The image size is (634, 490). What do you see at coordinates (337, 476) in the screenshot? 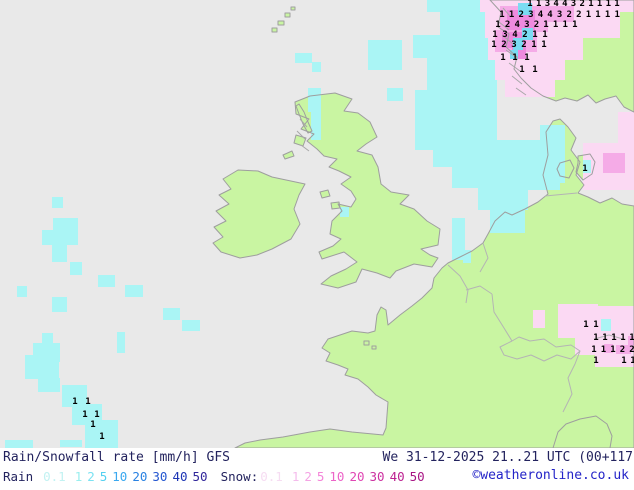
I see `legend-value: 10` at bounding box center [337, 476].